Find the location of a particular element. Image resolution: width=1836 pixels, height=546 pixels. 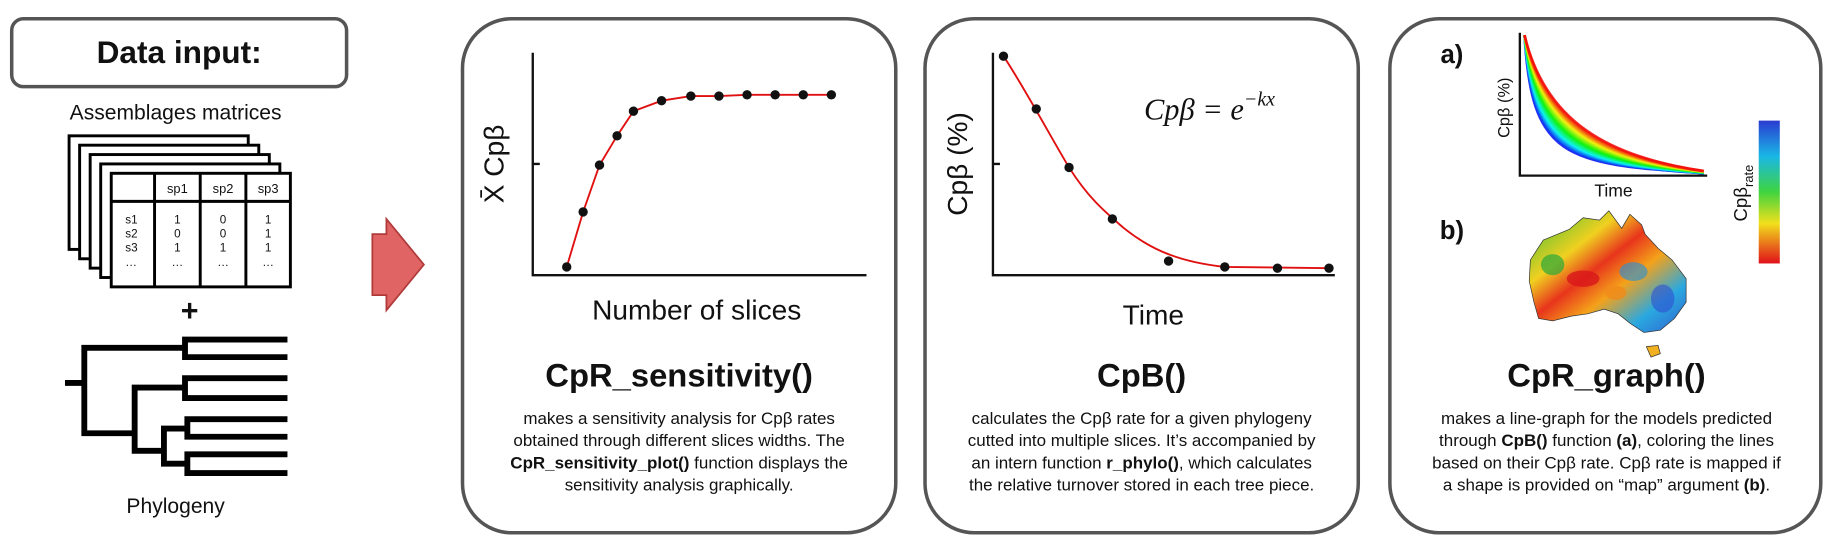

description-text: . is located at coordinates (1767, 485).